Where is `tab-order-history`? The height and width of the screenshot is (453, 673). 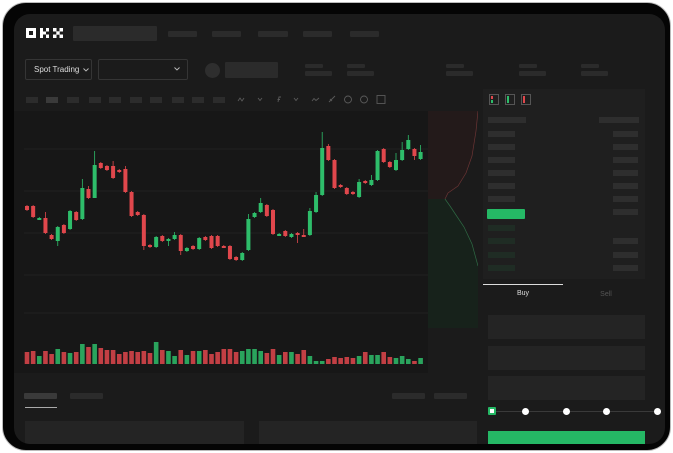
tab-order-history is located at coordinates (86, 396).